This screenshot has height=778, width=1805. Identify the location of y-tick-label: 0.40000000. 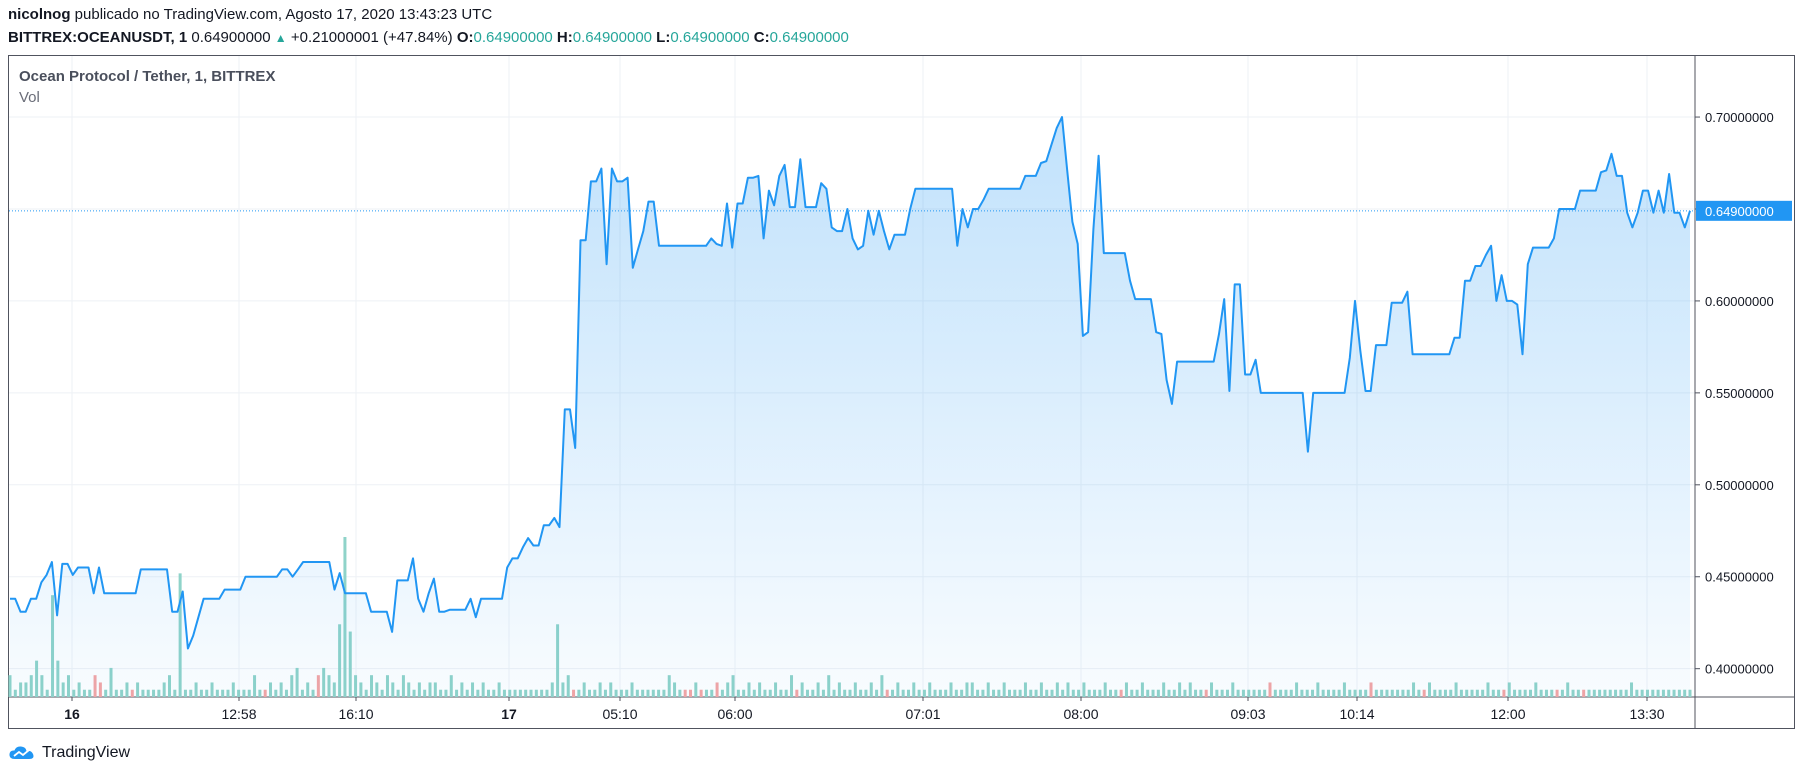
(1739, 669).